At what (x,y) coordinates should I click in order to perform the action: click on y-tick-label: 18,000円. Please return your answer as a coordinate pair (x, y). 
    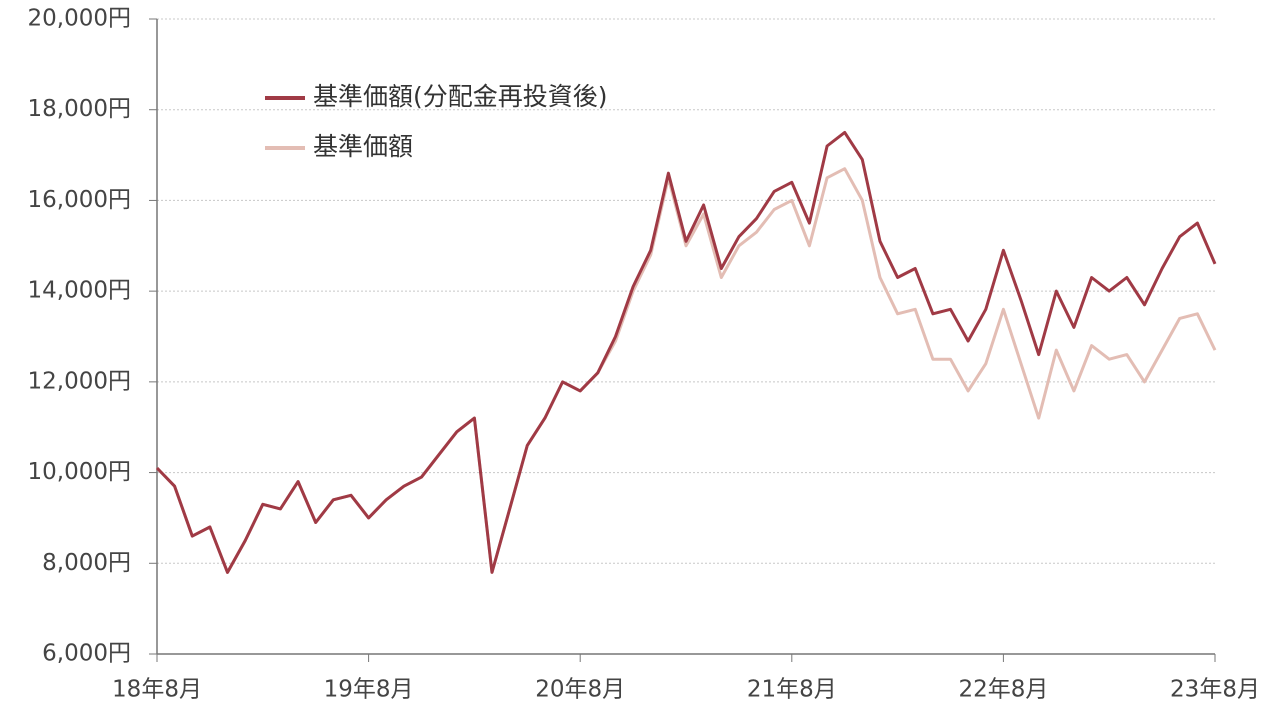
    Looking at the image, I should click on (79, 109).